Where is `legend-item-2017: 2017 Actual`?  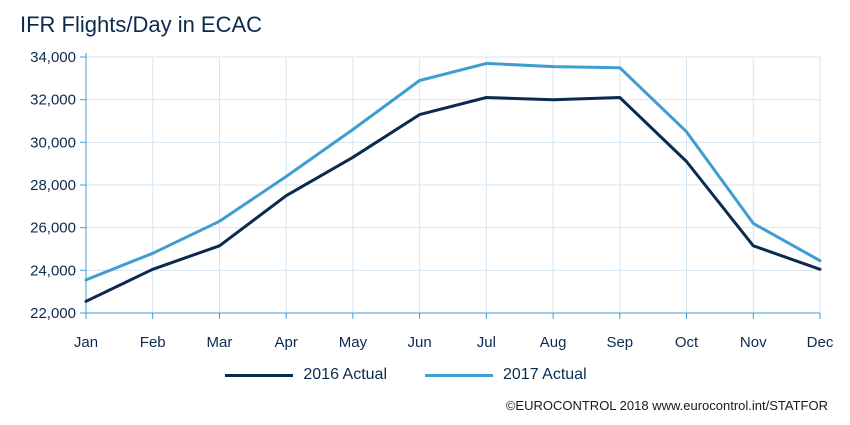 legend-item-2017: 2017 Actual is located at coordinates (506, 375).